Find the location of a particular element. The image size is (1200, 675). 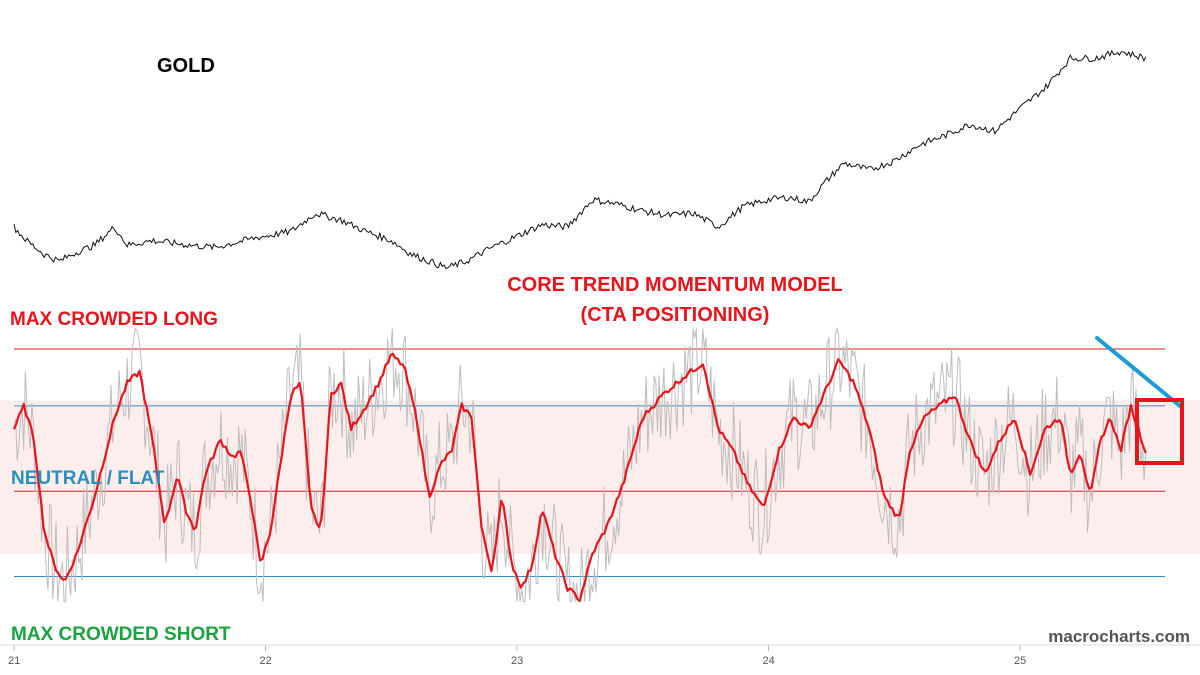

x-tick-label: 25 is located at coordinates (1020, 661).